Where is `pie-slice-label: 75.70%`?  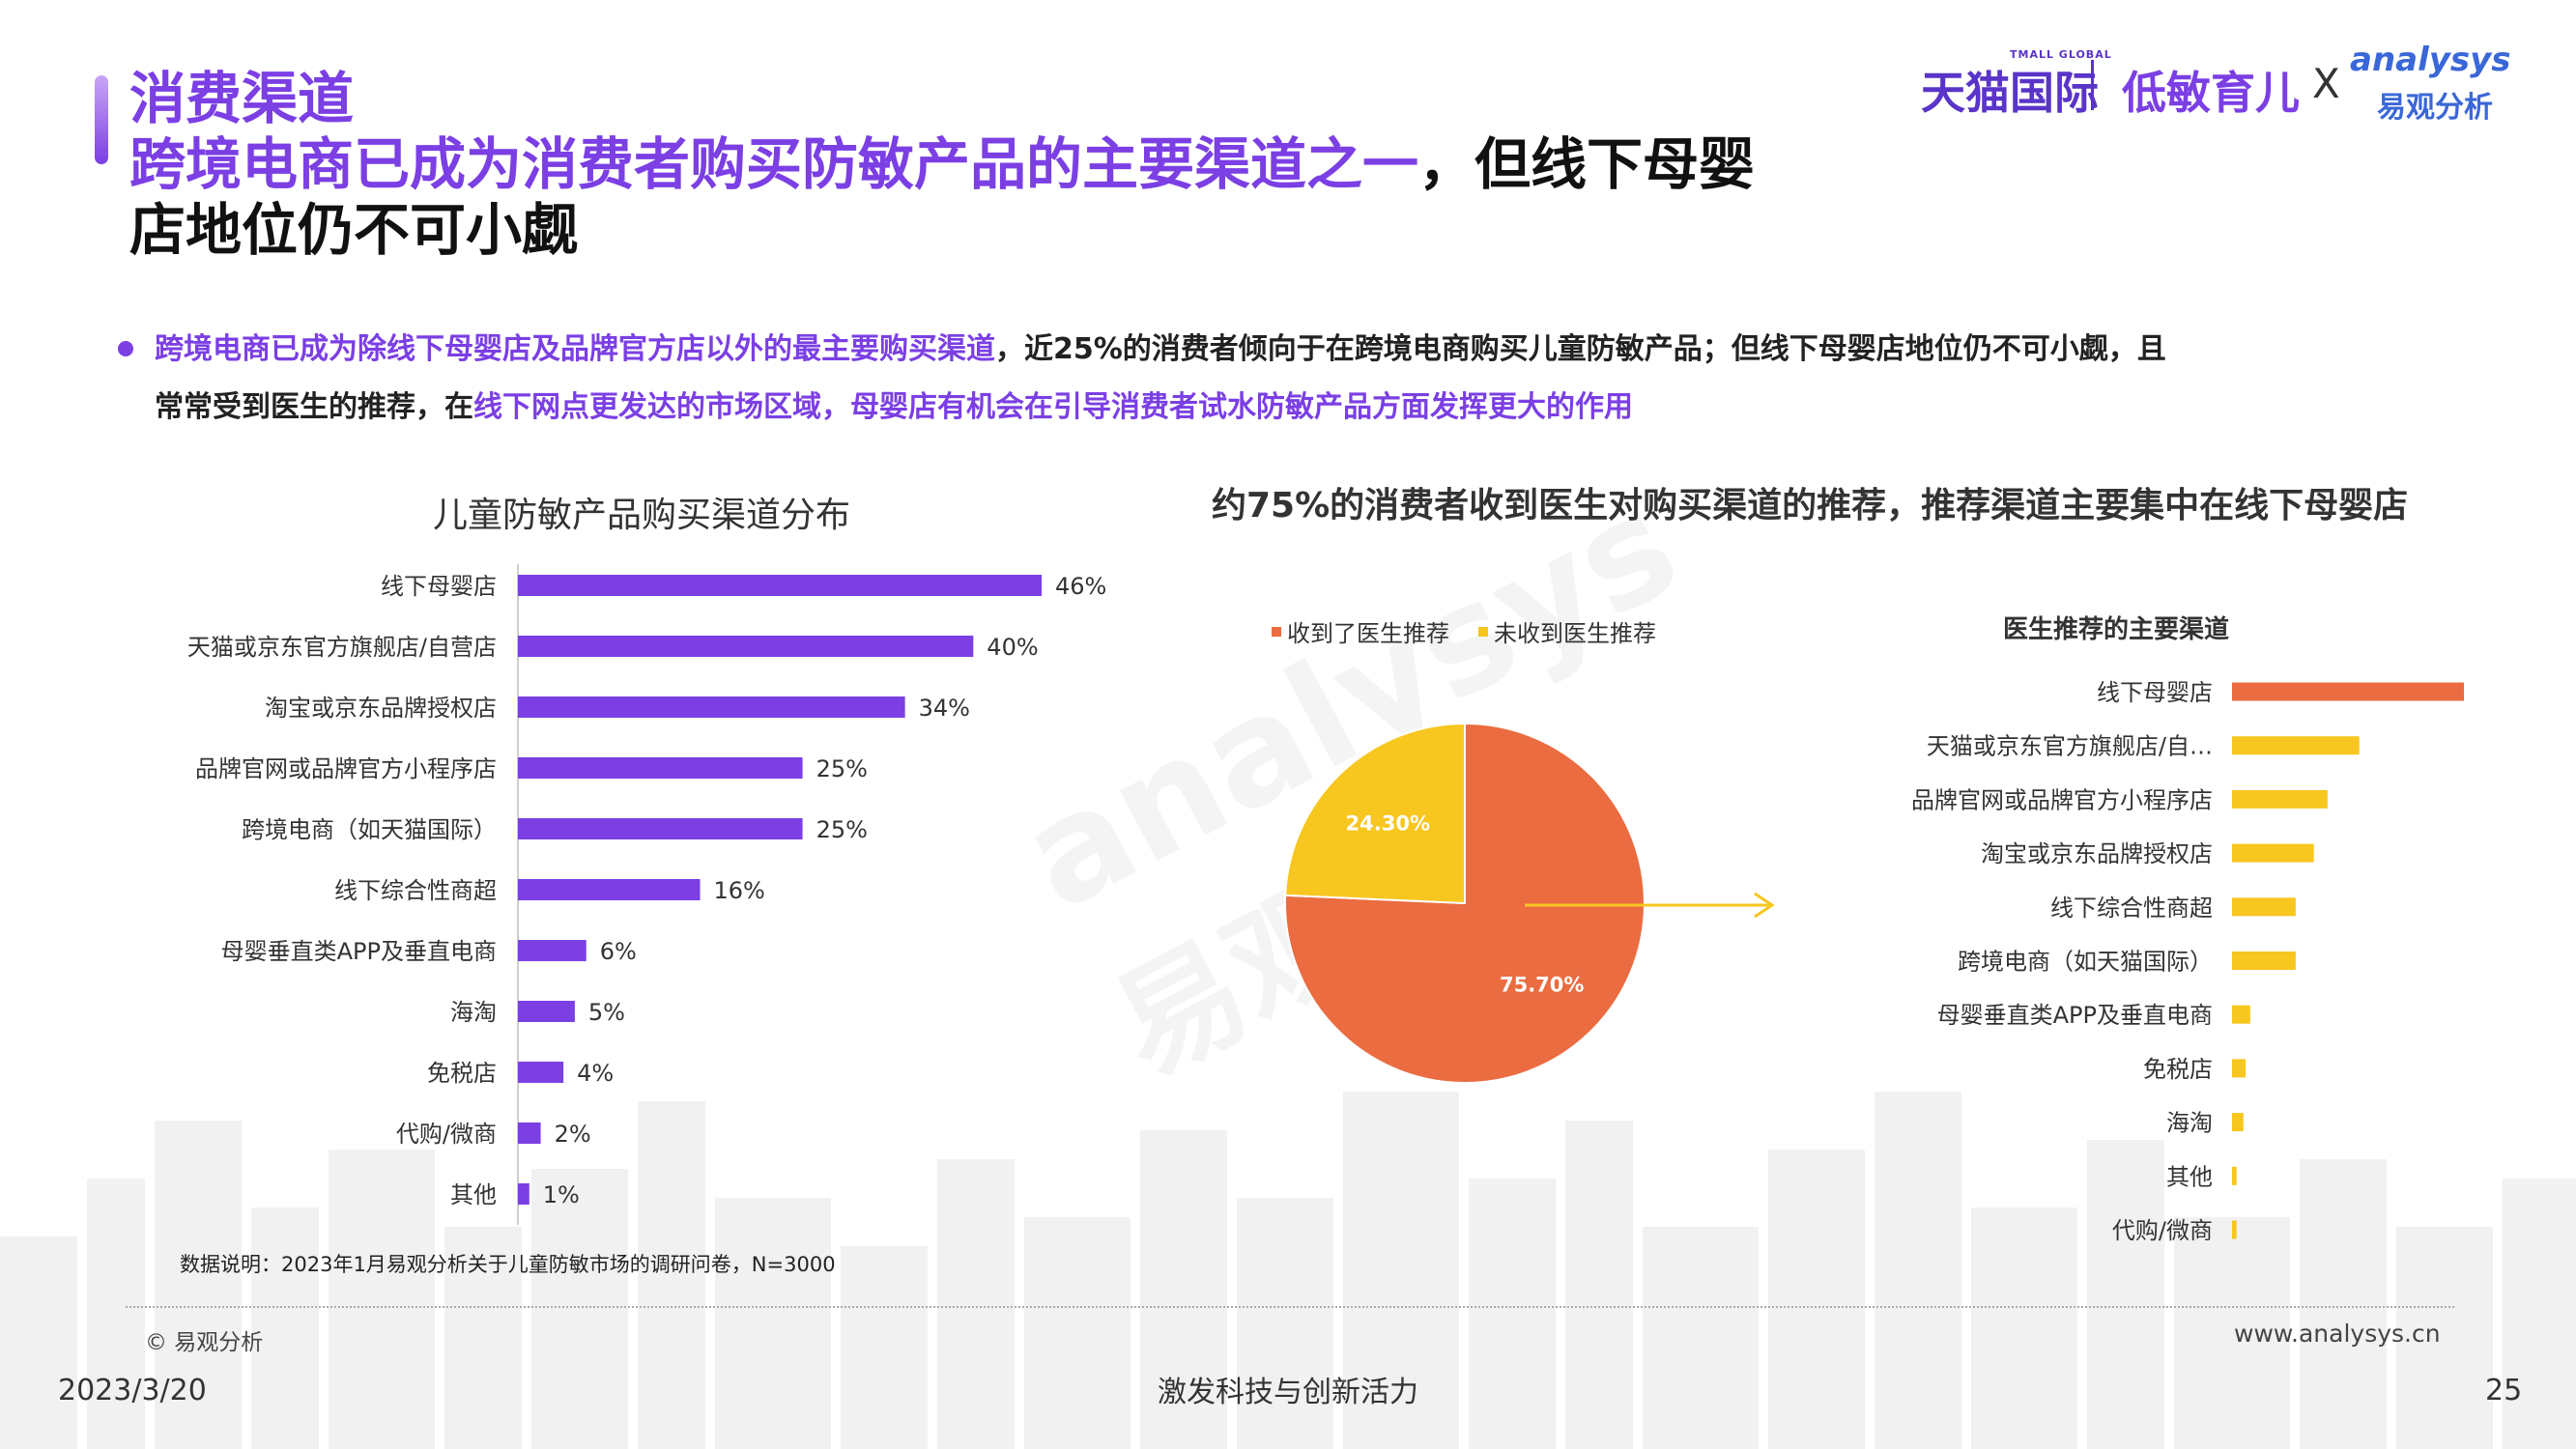
pie-slice-label: 75.70% is located at coordinates (1542, 984).